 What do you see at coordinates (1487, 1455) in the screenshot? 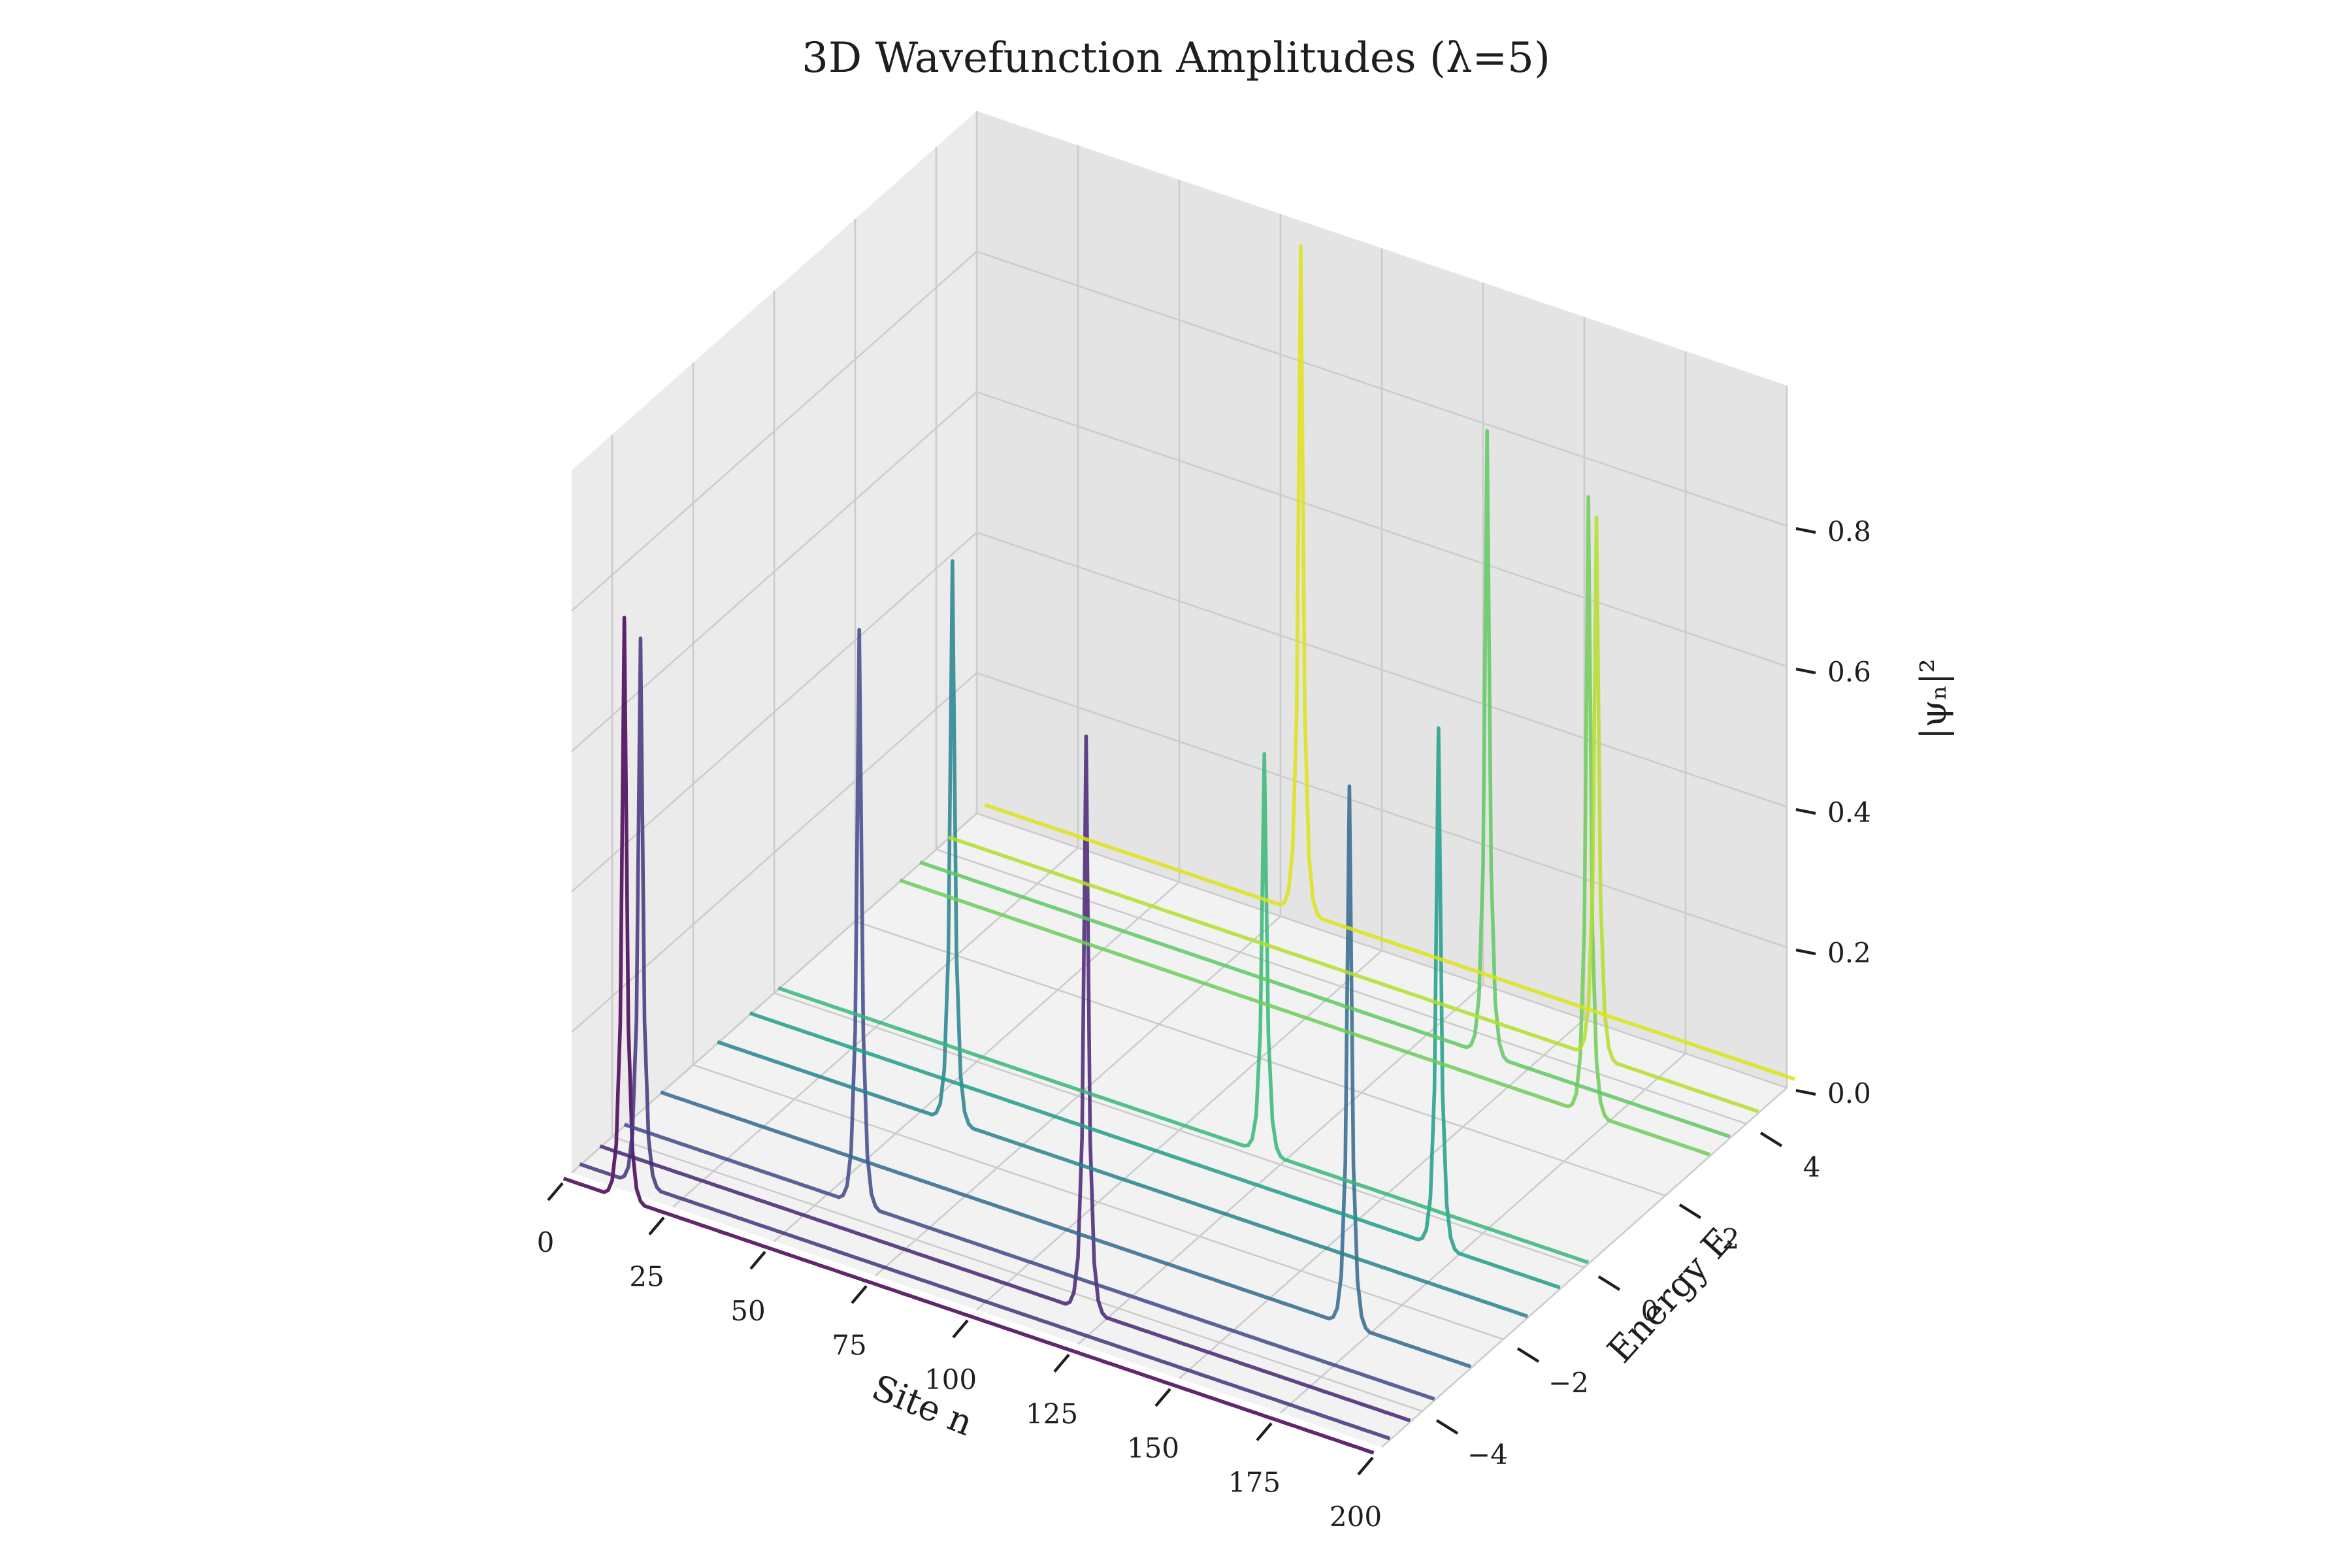
I see `y-tick-label: −4` at bounding box center [1487, 1455].